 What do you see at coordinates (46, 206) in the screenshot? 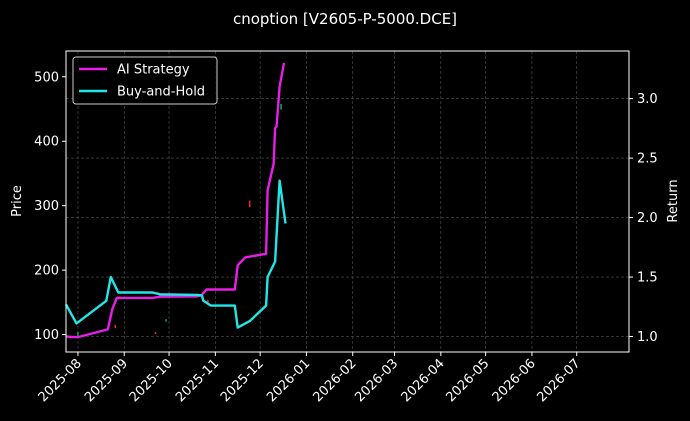
I see `y-tick-label: 300` at bounding box center [46, 206].